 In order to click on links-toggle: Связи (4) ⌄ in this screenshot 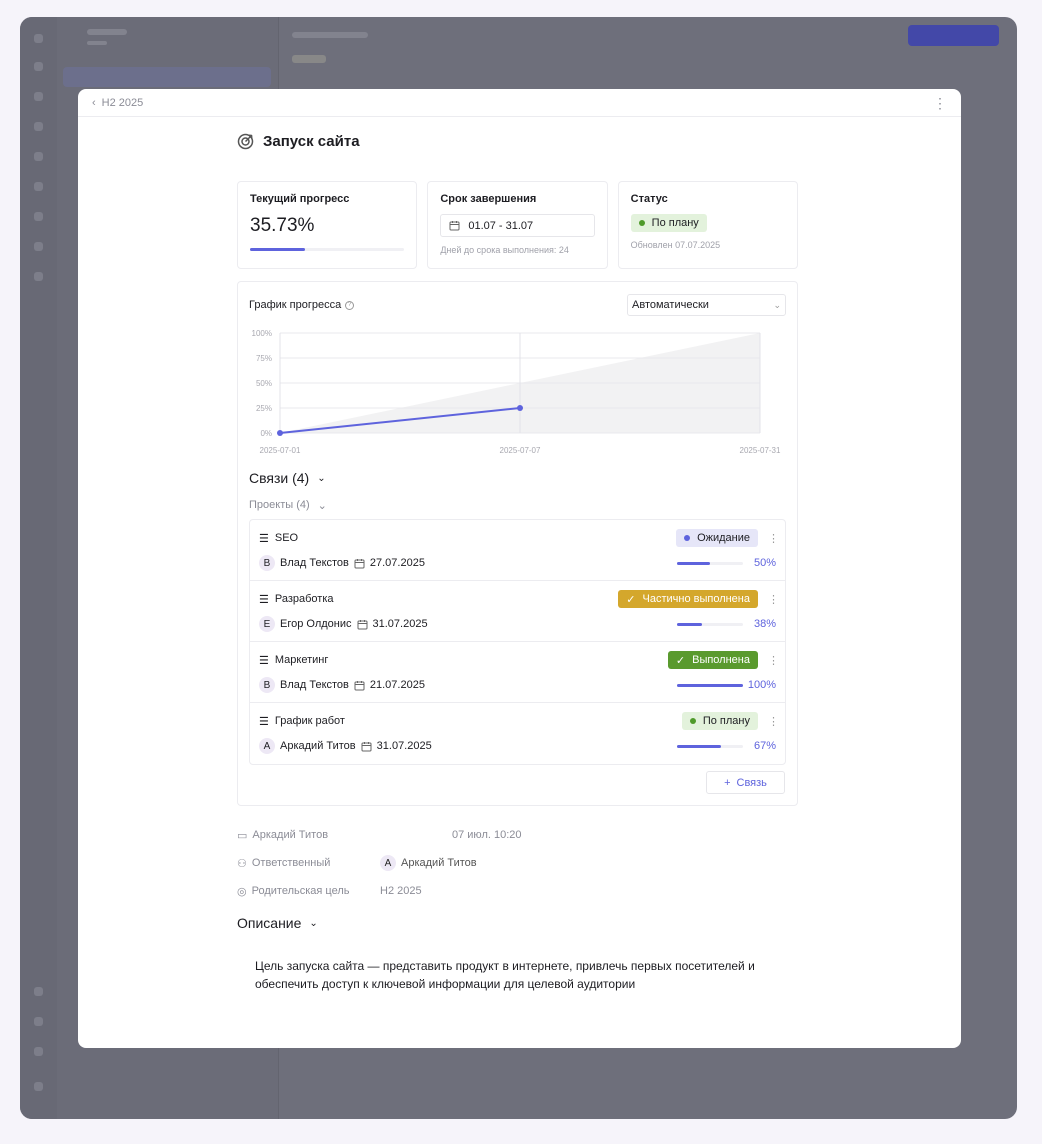, I will do `click(517, 478)`.